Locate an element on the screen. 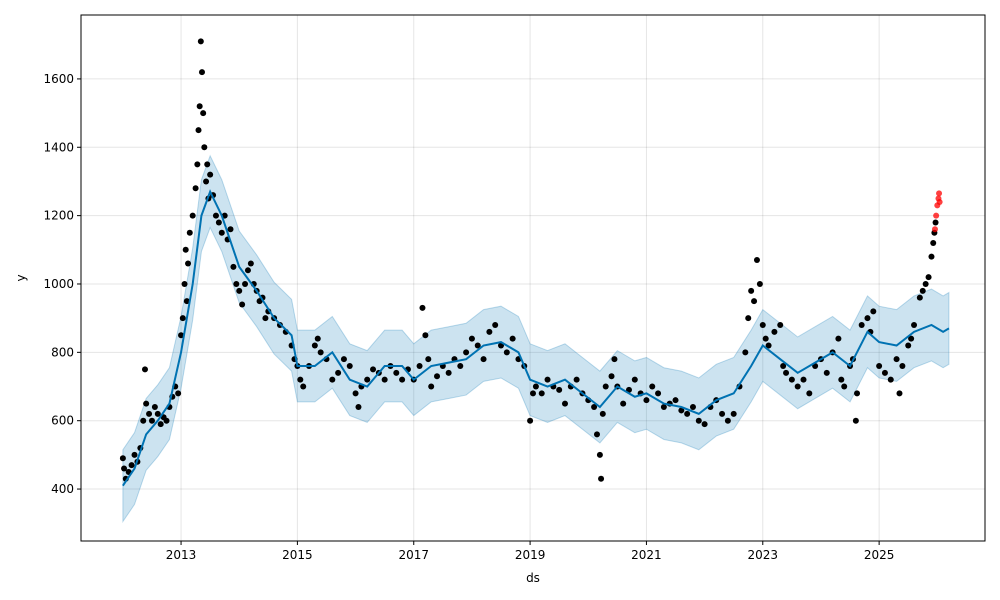 The width and height of the screenshot is (1000, 600). y-tick-label: 1400 is located at coordinates (58, 147).